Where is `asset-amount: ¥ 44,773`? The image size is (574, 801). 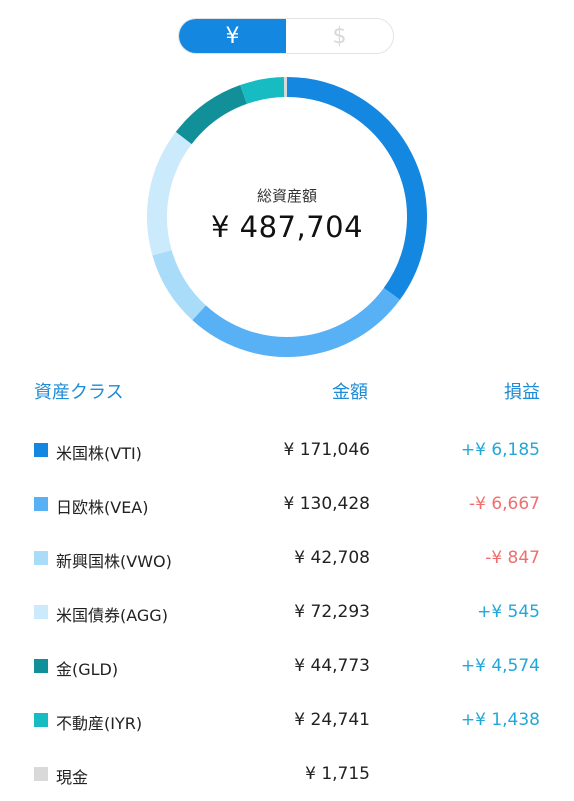 asset-amount: ¥ 44,773 is located at coordinates (332, 666).